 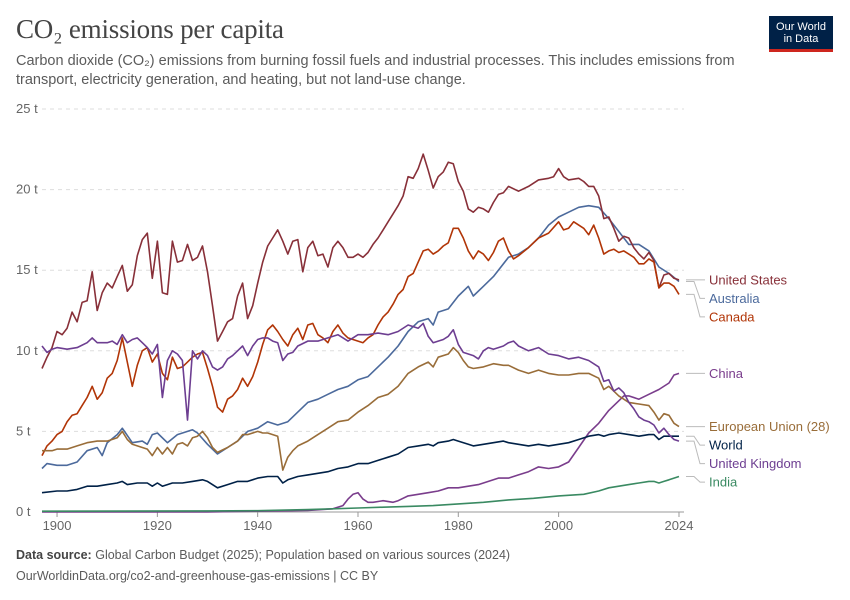 What do you see at coordinates (23, 511) in the screenshot?
I see `y-tick-label: 0 t` at bounding box center [23, 511].